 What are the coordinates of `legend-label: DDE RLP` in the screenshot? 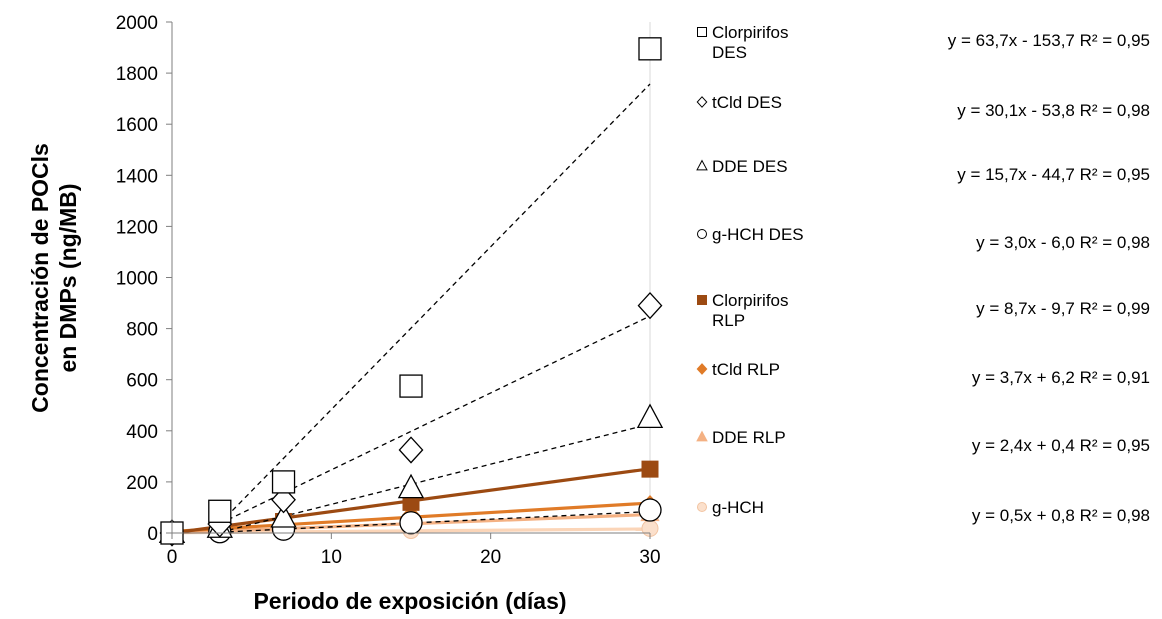 It's located at (749, 437).